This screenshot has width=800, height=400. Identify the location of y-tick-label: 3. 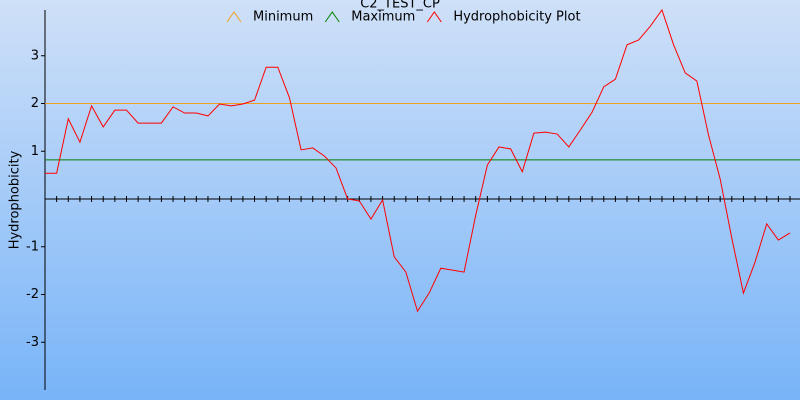
(35, 55).